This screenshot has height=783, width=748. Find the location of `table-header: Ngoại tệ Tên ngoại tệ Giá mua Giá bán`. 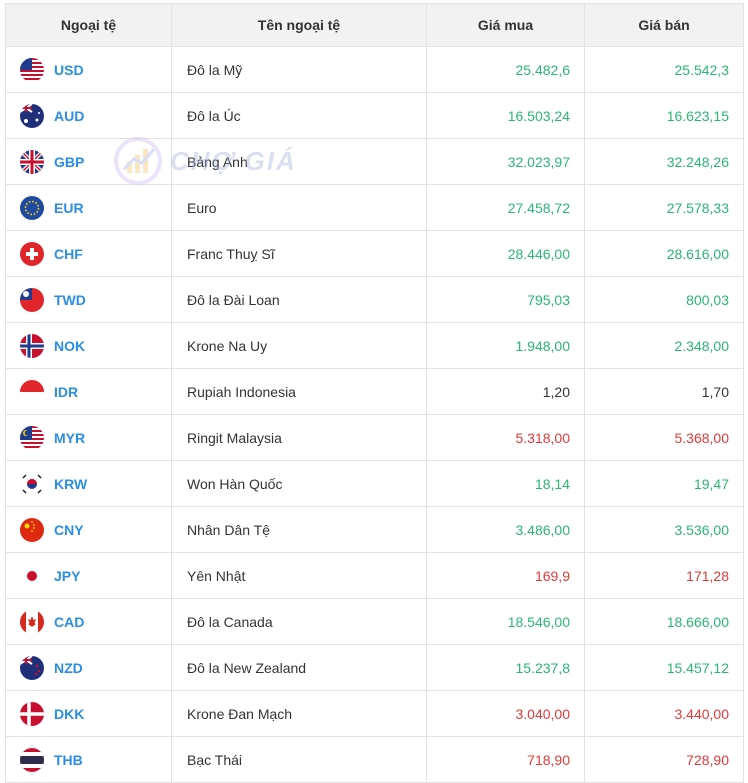

table-header: Ngoại tệ Tên ngoại tệ Giá mua Giá bán is located at coordinates (374, 25).